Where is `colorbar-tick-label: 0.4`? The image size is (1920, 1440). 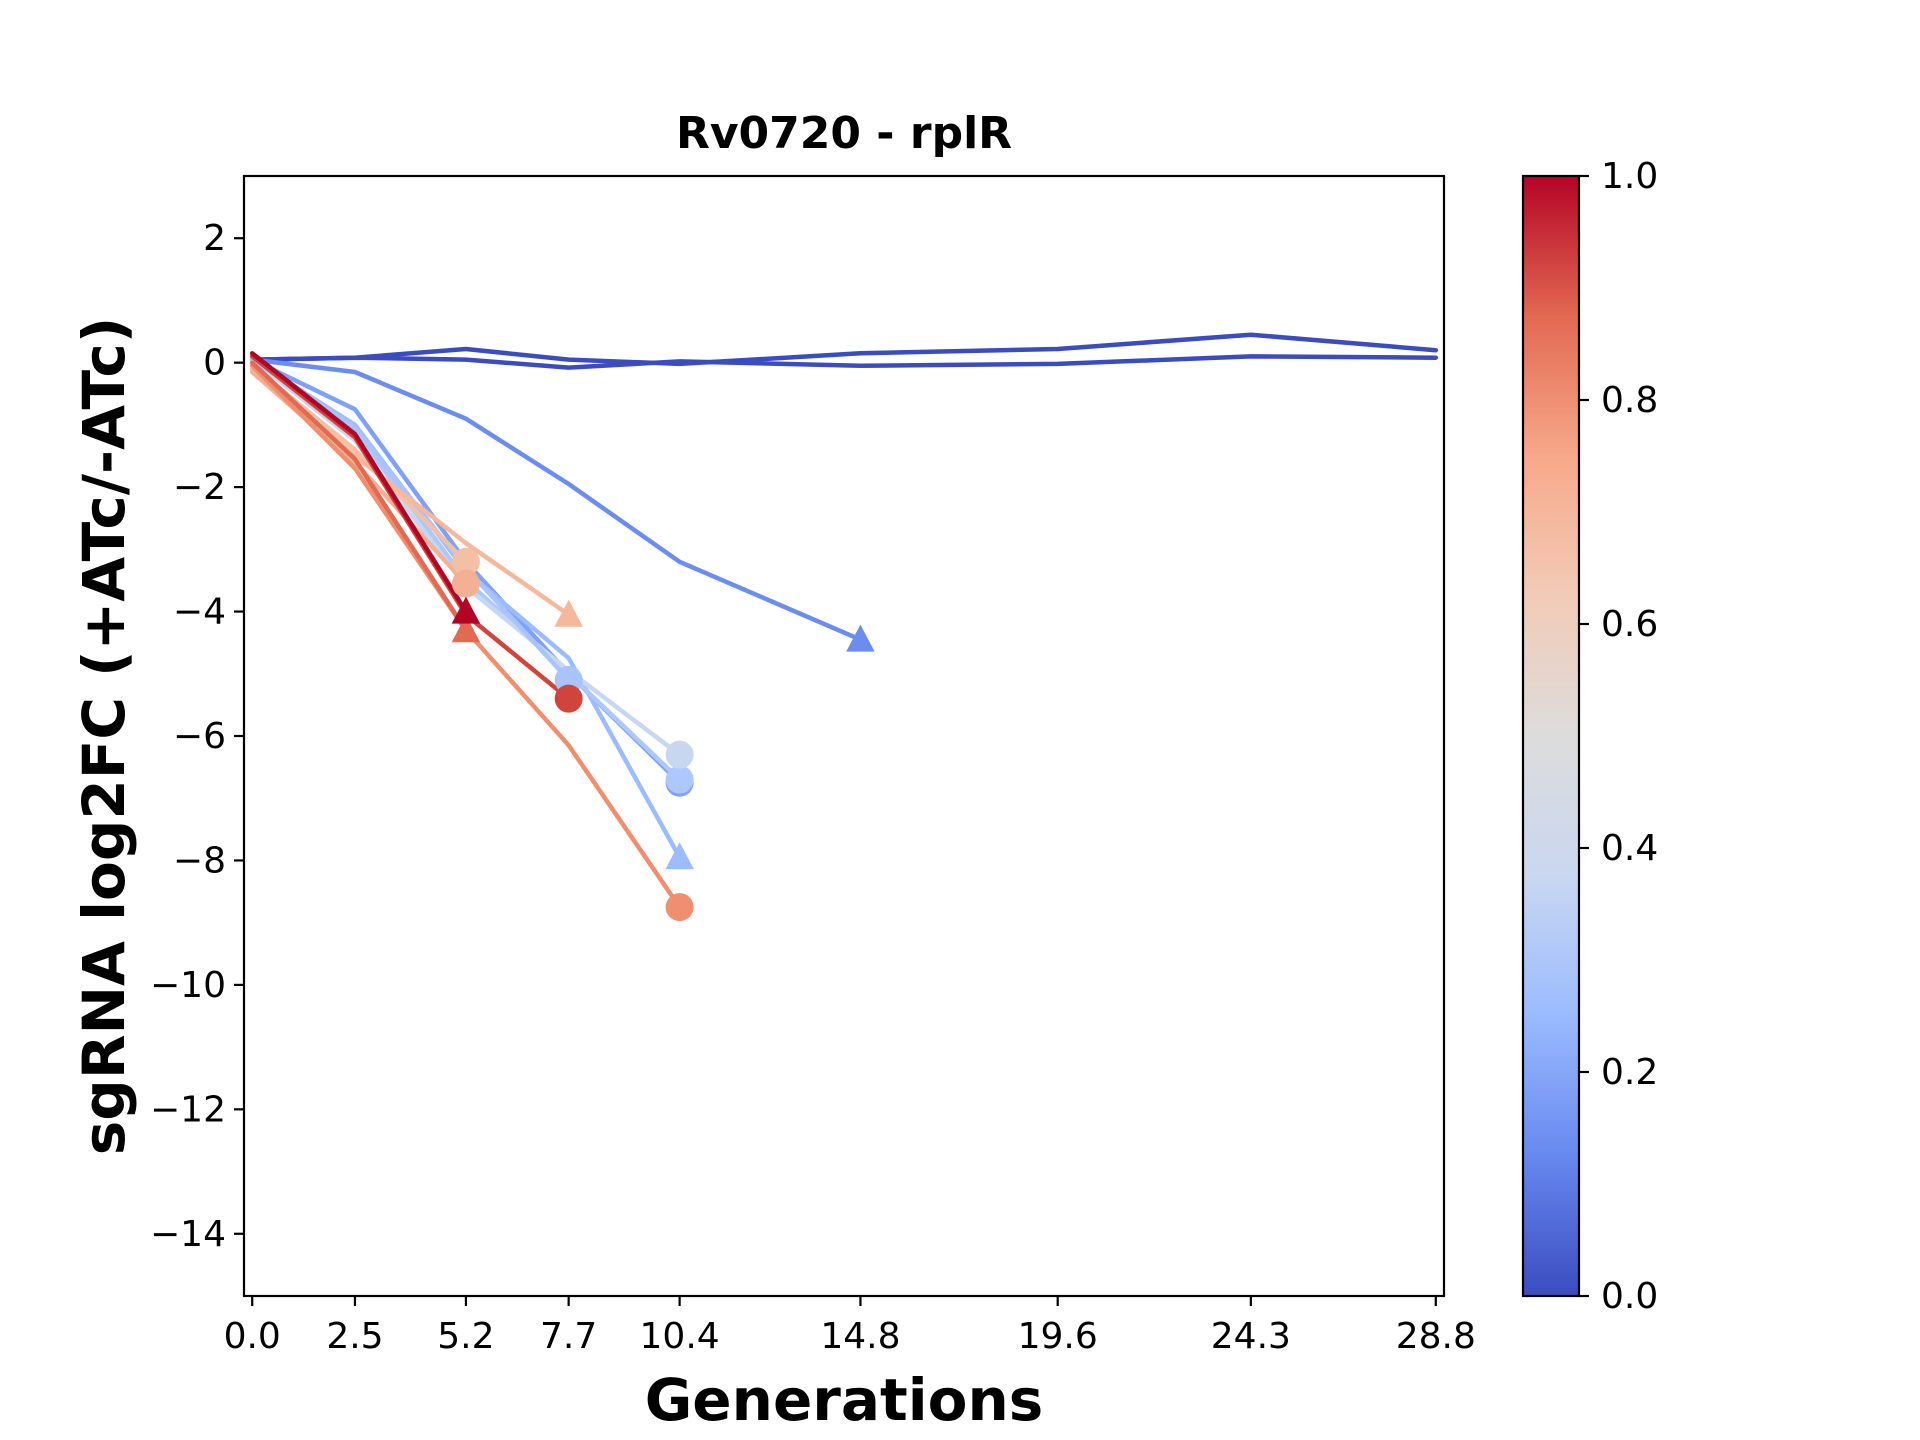
colorbar-tick-label: 0.4 is located at coordinates (1629, 848).